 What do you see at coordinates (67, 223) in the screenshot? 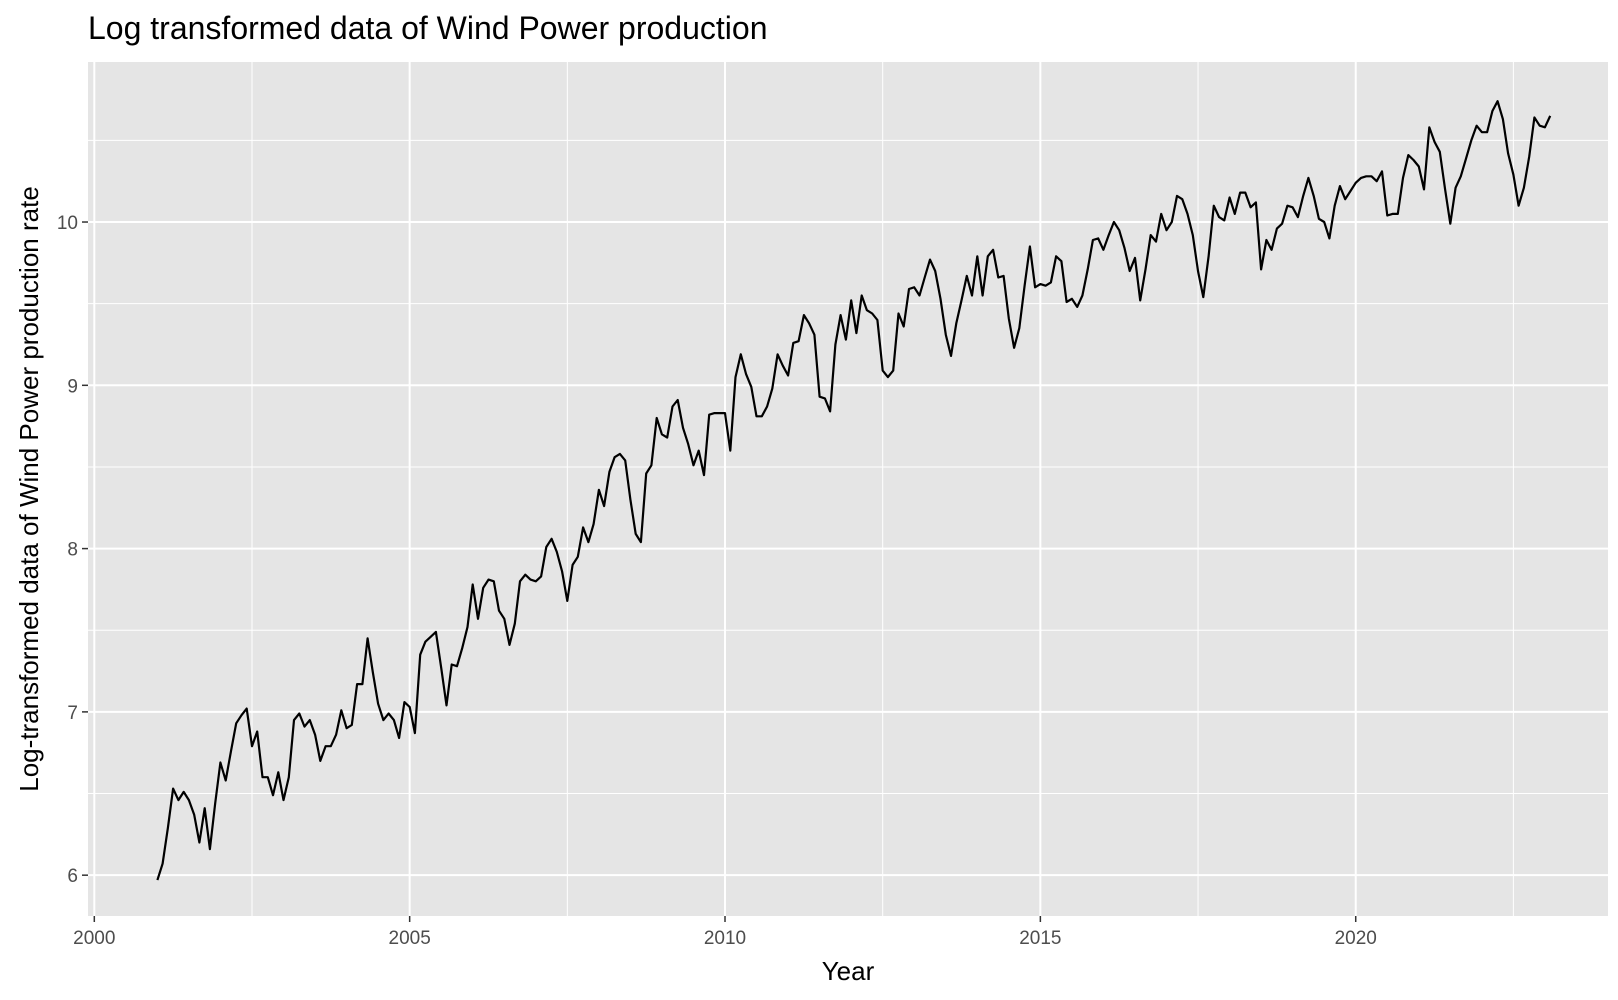
I see `y-tick-label: 10` at bounding box center [67, 223].